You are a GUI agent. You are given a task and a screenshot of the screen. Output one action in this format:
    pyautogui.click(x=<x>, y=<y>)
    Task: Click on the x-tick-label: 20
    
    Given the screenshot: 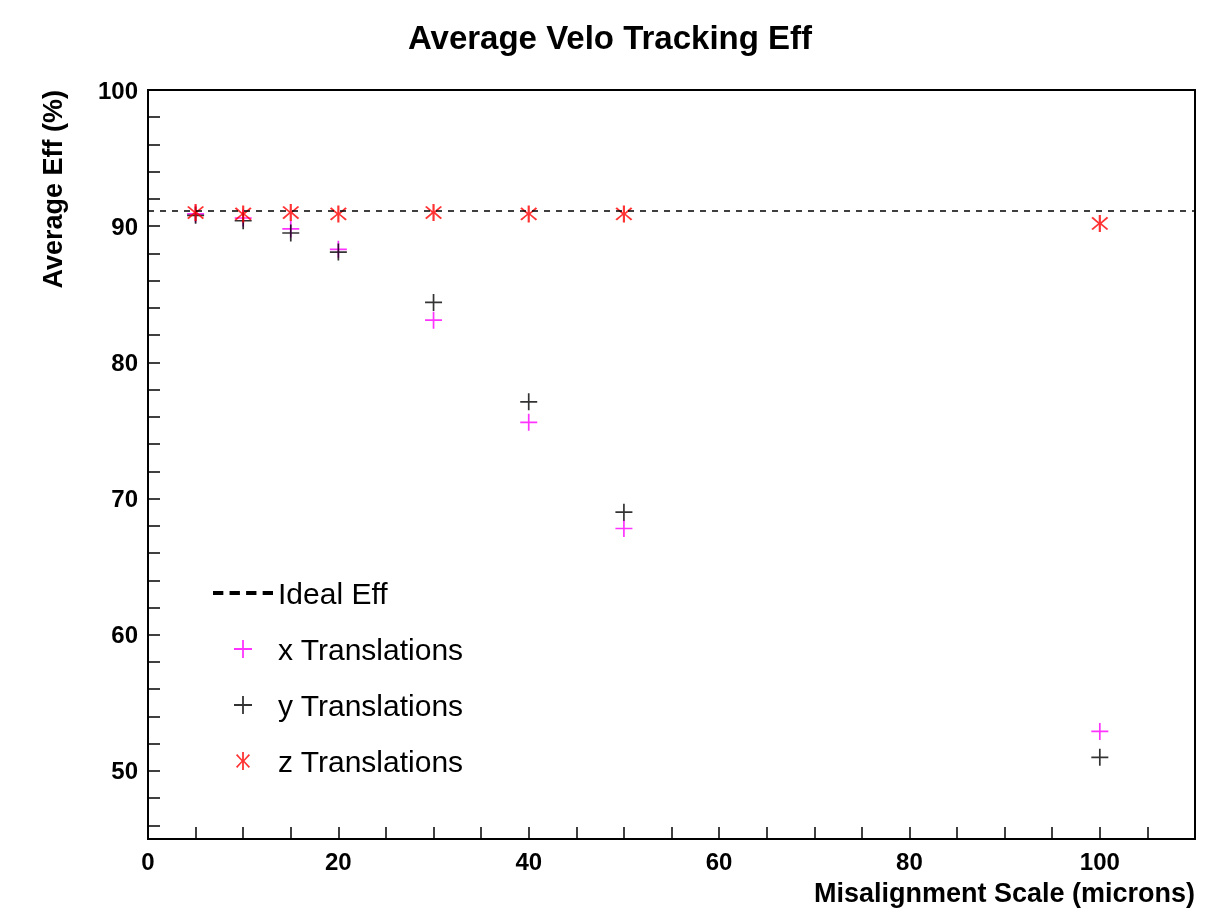 What is the action you would take?
    pyautogui.click(x=338, y=861)
    